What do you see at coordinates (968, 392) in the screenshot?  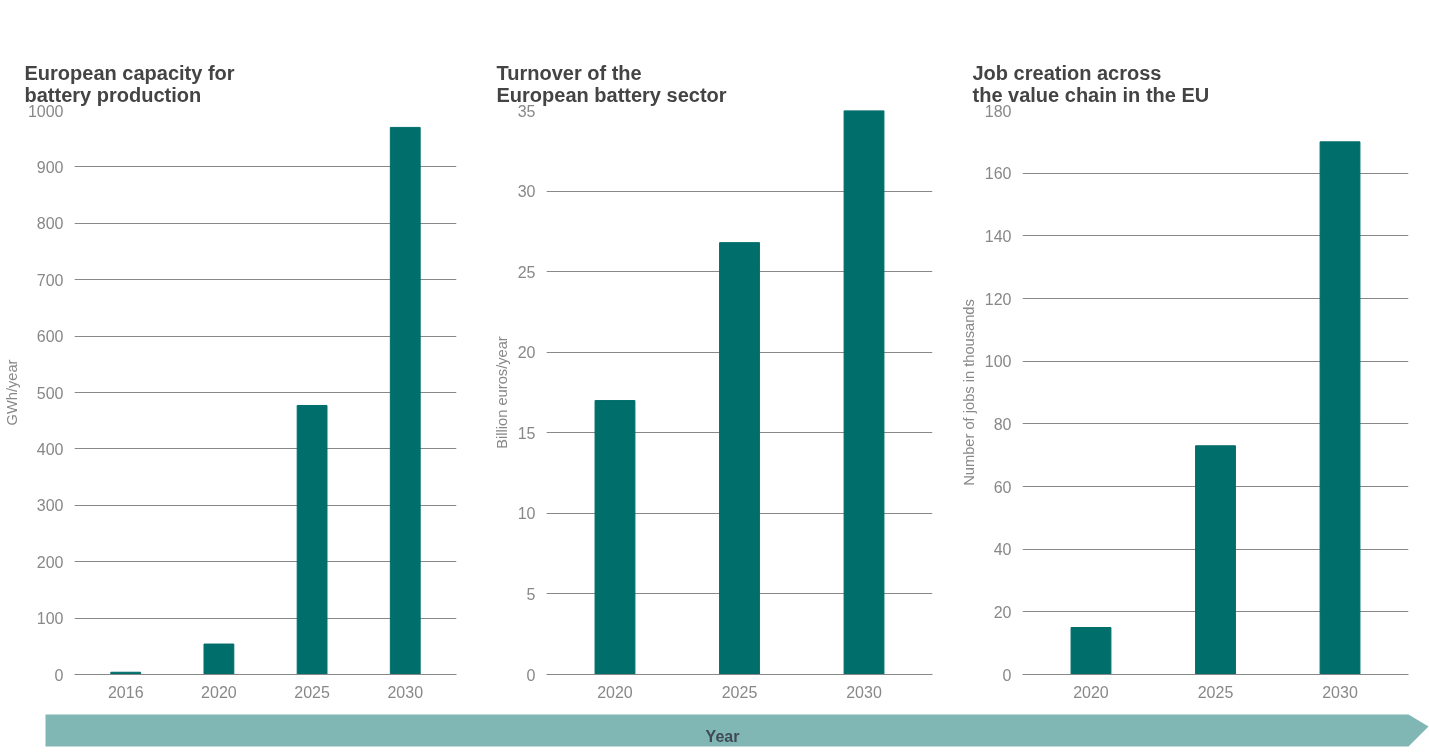 I see `y-axis-title: Number of jobs in thousands` at bounding box center [968, 392].